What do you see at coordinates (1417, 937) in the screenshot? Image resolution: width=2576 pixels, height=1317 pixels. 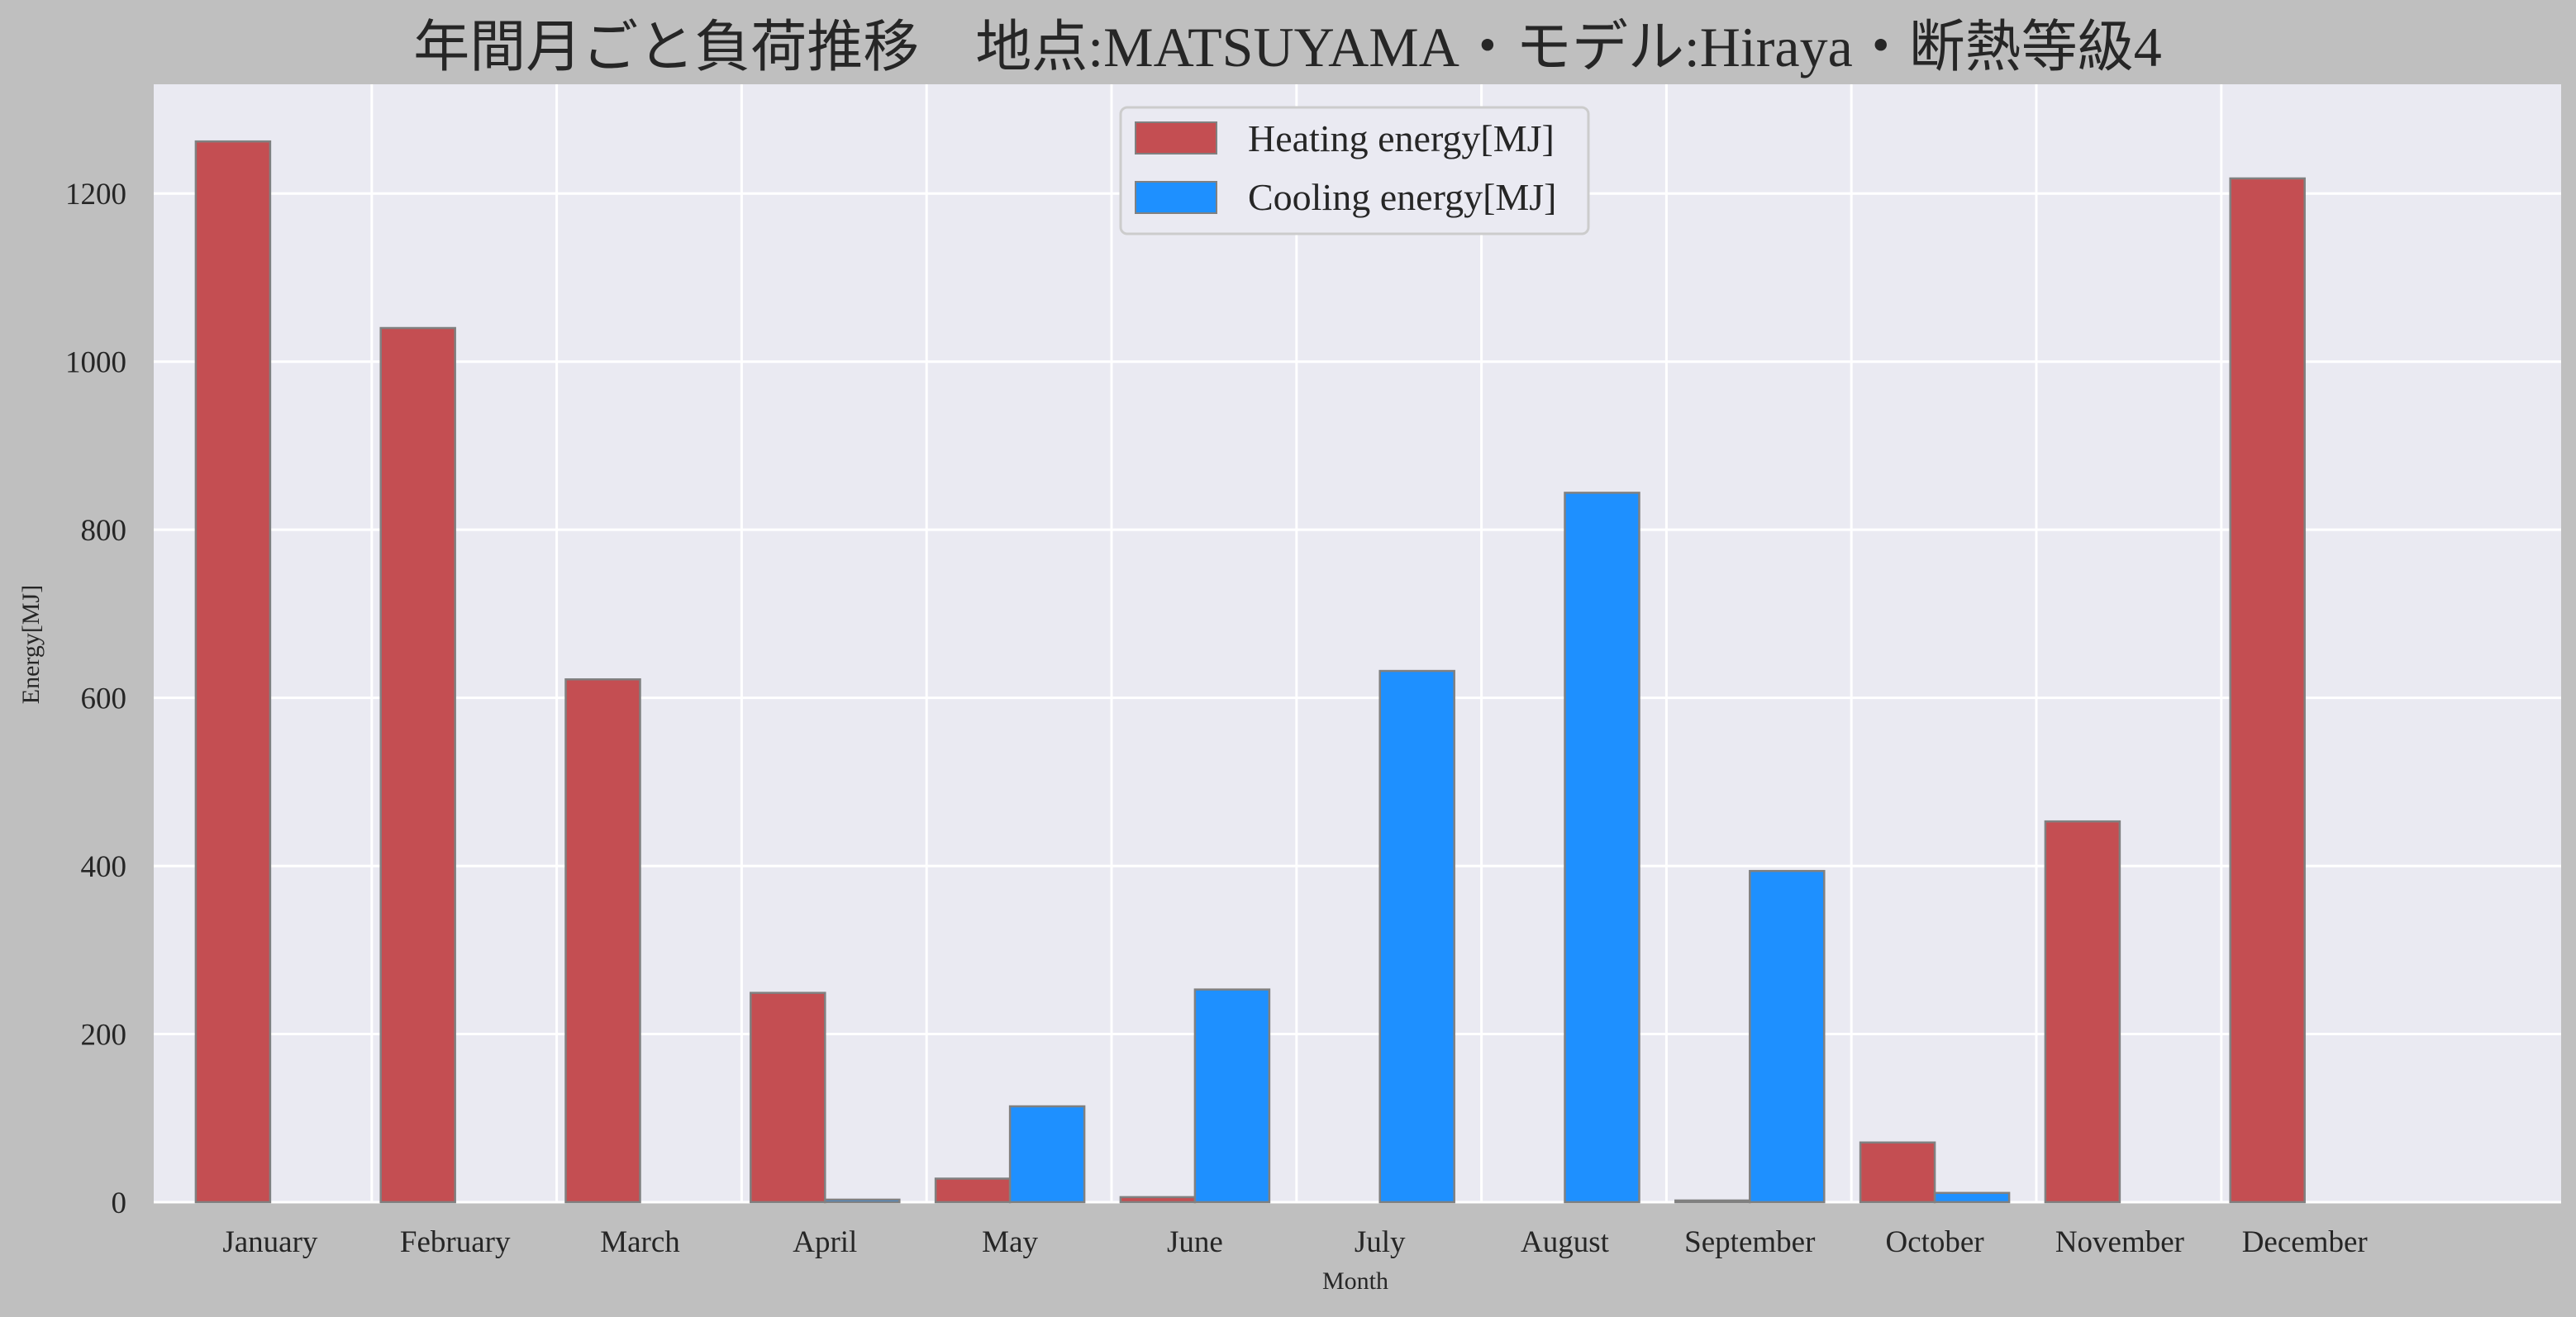 I see `cooling-bar-july` at bounding box center [1417, 937].